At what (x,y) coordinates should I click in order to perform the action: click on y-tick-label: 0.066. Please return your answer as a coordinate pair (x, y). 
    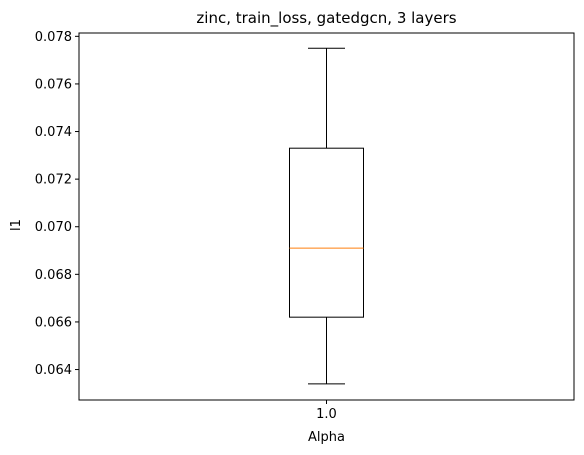
    Looking at the image, I should click on (53, 322).